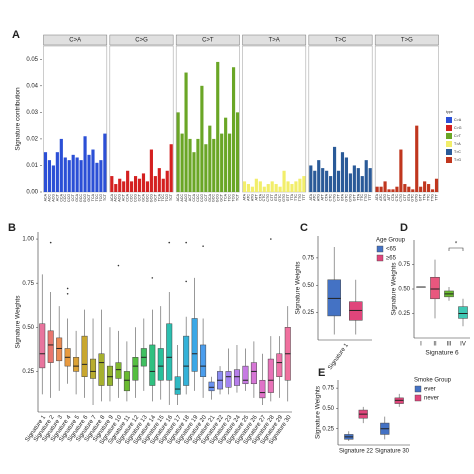 This screenshot has height=474, width=474. What do you see at coordinates (335, 198) in the screenshot?
I see `x-tick-label: CTG` at bounding box center [335, 198].